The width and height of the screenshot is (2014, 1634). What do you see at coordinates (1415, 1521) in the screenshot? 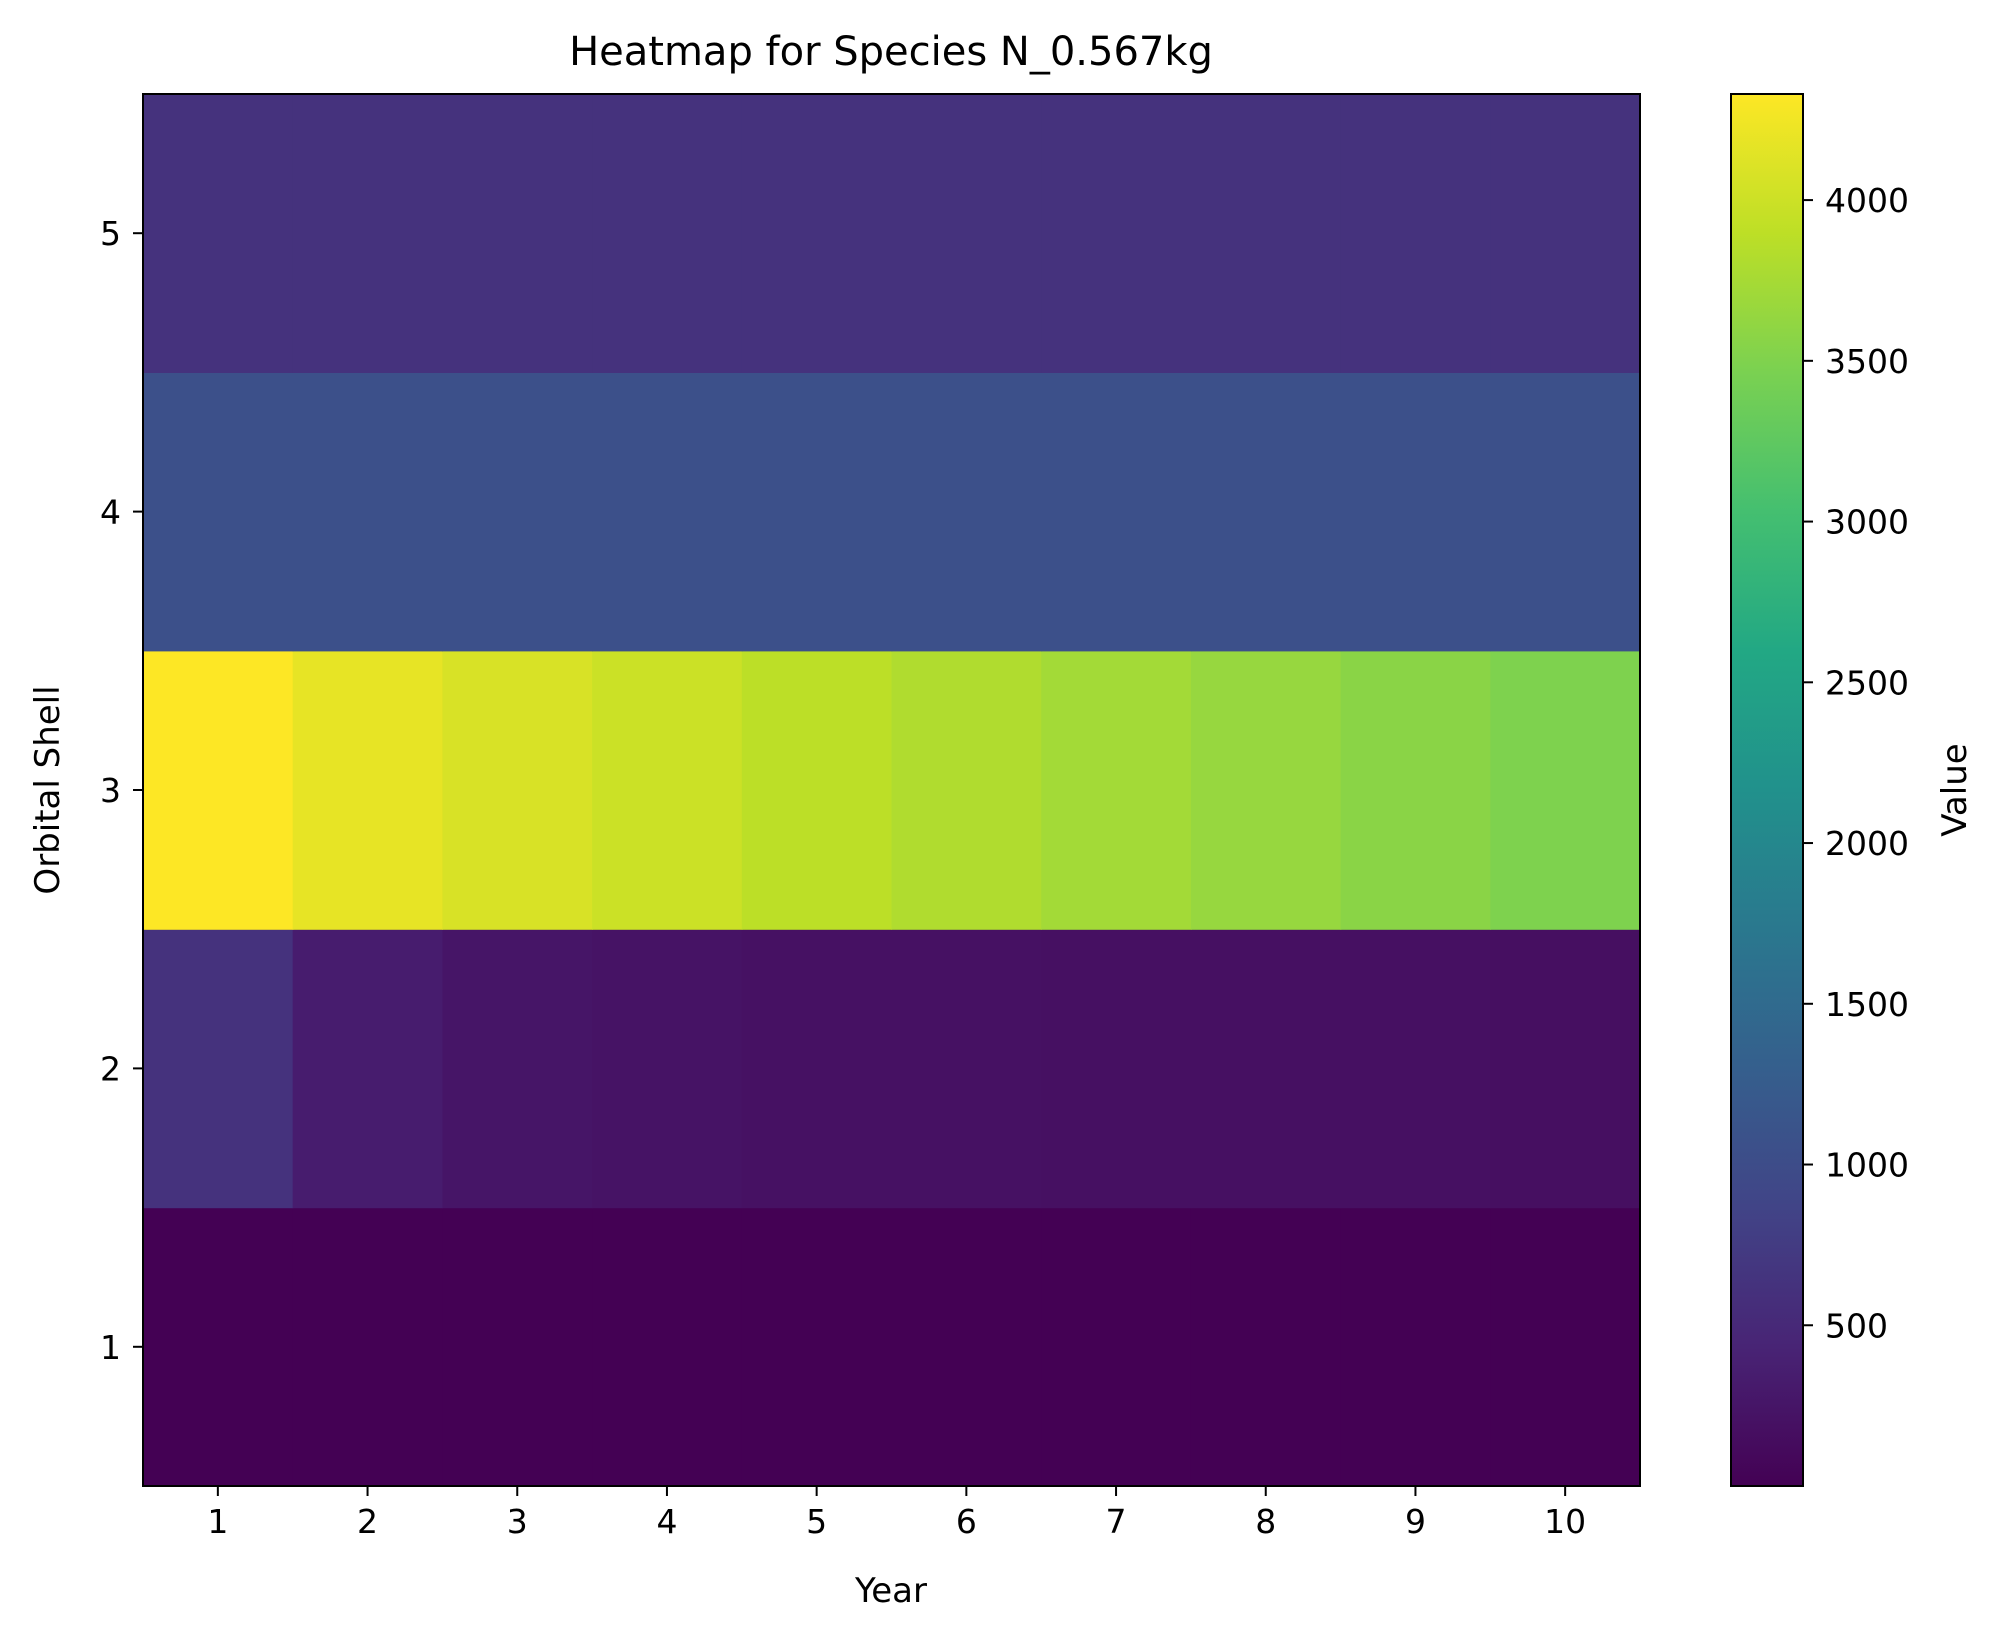
I see `x-tick-label: 9` at bounding box center [1415, 1521].